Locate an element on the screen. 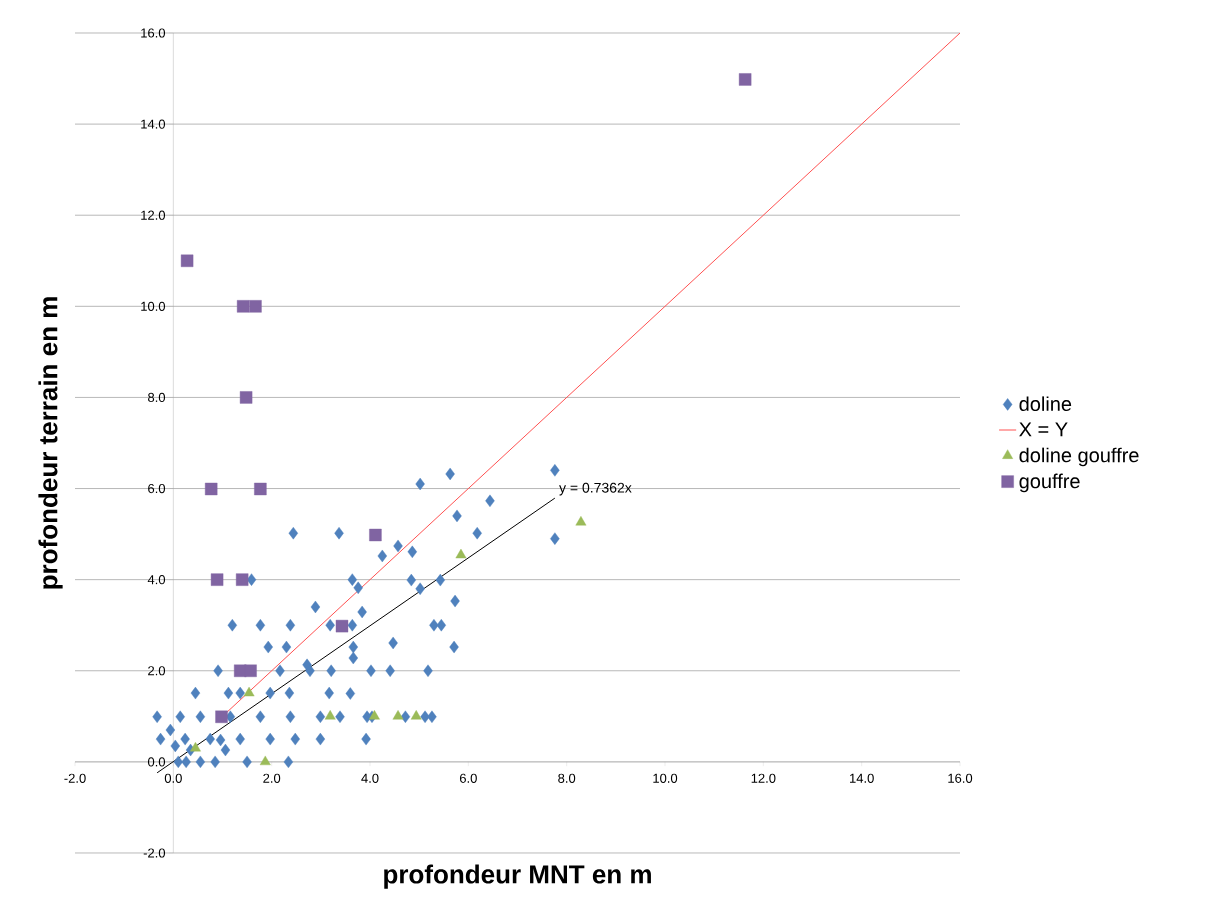  y-tick-label: 0.0 is located at coordinates (156, 762).